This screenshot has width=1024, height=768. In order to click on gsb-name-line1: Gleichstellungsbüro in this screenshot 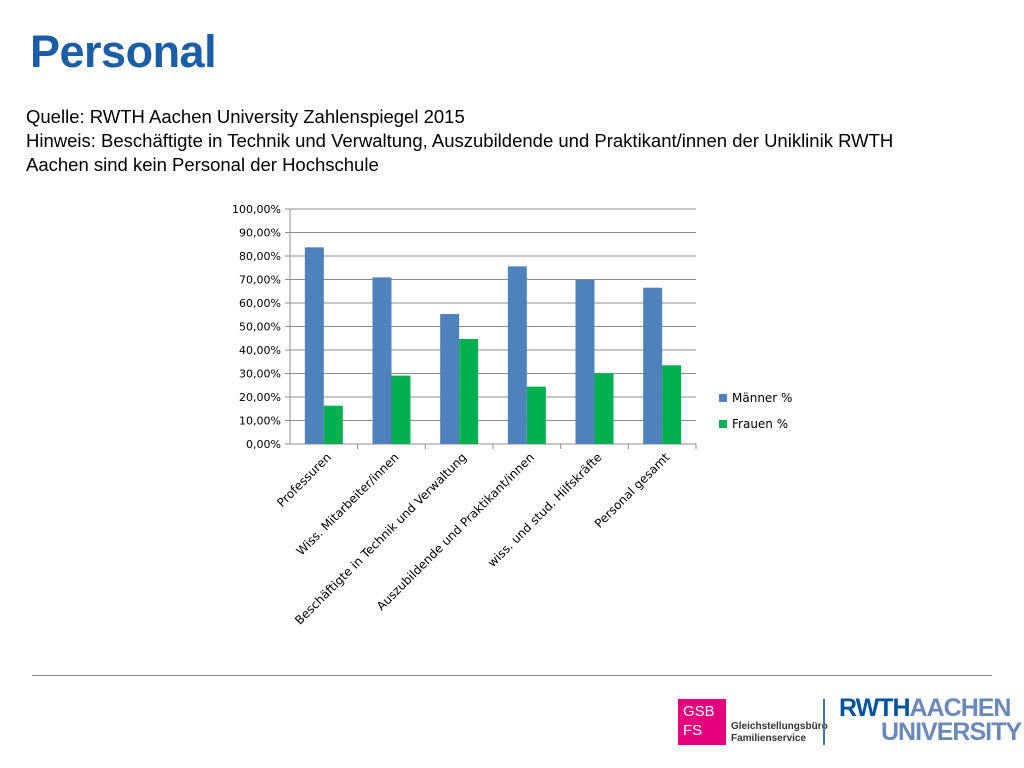, I will do `click(779, 726)`.